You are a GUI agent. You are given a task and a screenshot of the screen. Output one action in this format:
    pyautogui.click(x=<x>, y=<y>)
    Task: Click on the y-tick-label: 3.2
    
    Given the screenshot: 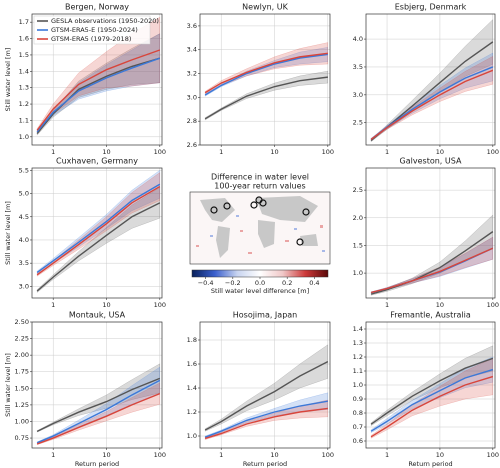 What is the action you would take?
    pyautogui.click(x=192, y=74)
    